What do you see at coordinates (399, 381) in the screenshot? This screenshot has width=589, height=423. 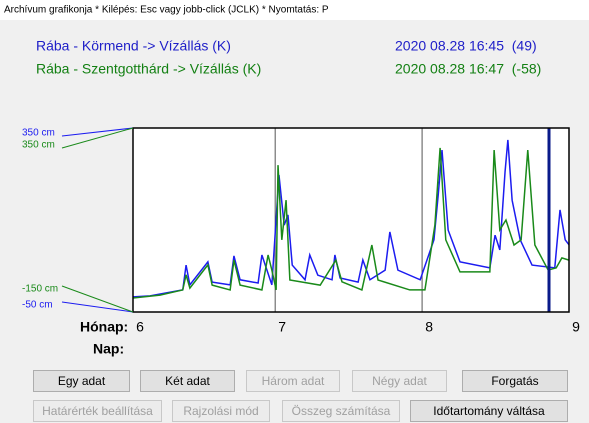 I see `button: Négy adat` at bounding box center [399, 381].